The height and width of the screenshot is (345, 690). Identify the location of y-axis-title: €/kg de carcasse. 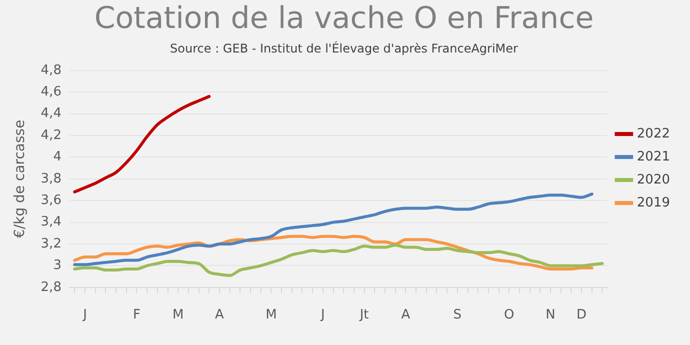
(20, 179).